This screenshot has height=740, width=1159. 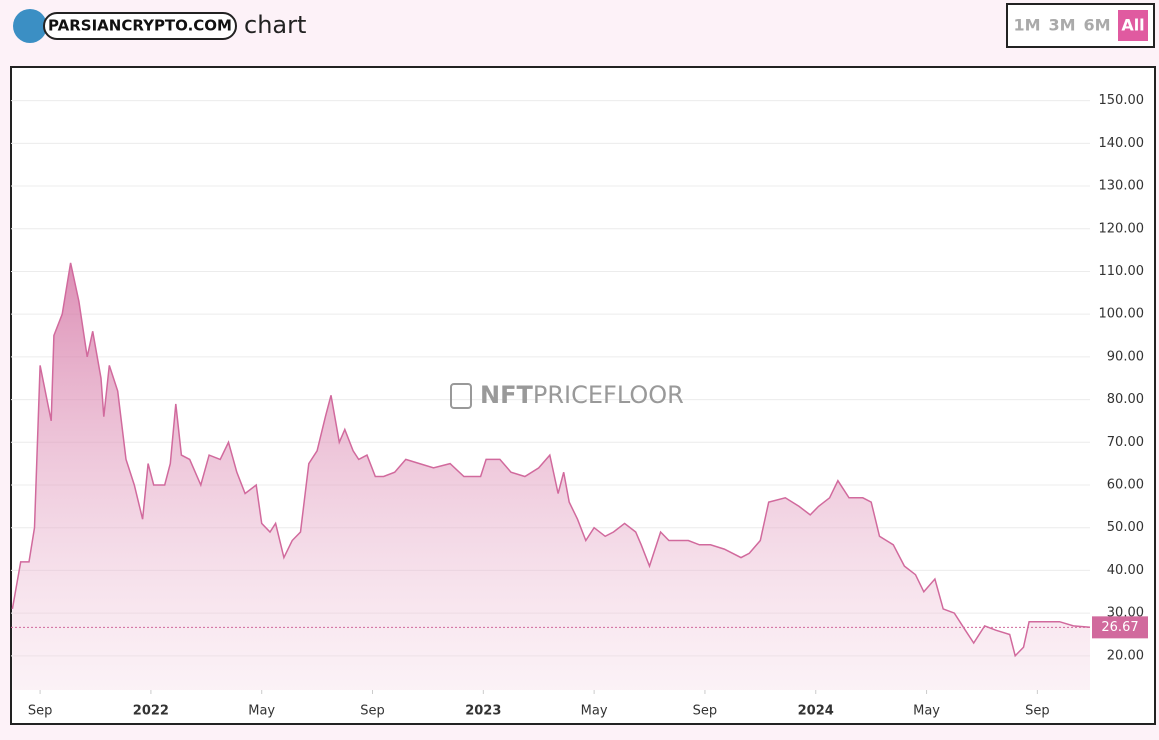 I want to click on y-tick-label: 110.00, so click(x=1122, y=271).